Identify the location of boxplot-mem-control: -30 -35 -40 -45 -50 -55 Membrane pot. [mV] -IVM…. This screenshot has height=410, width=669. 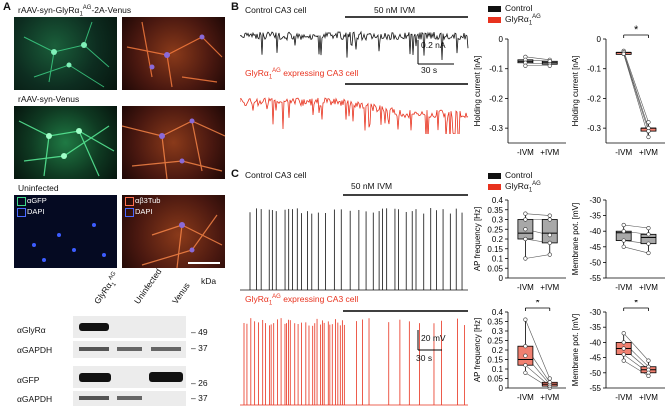
(618, 244).